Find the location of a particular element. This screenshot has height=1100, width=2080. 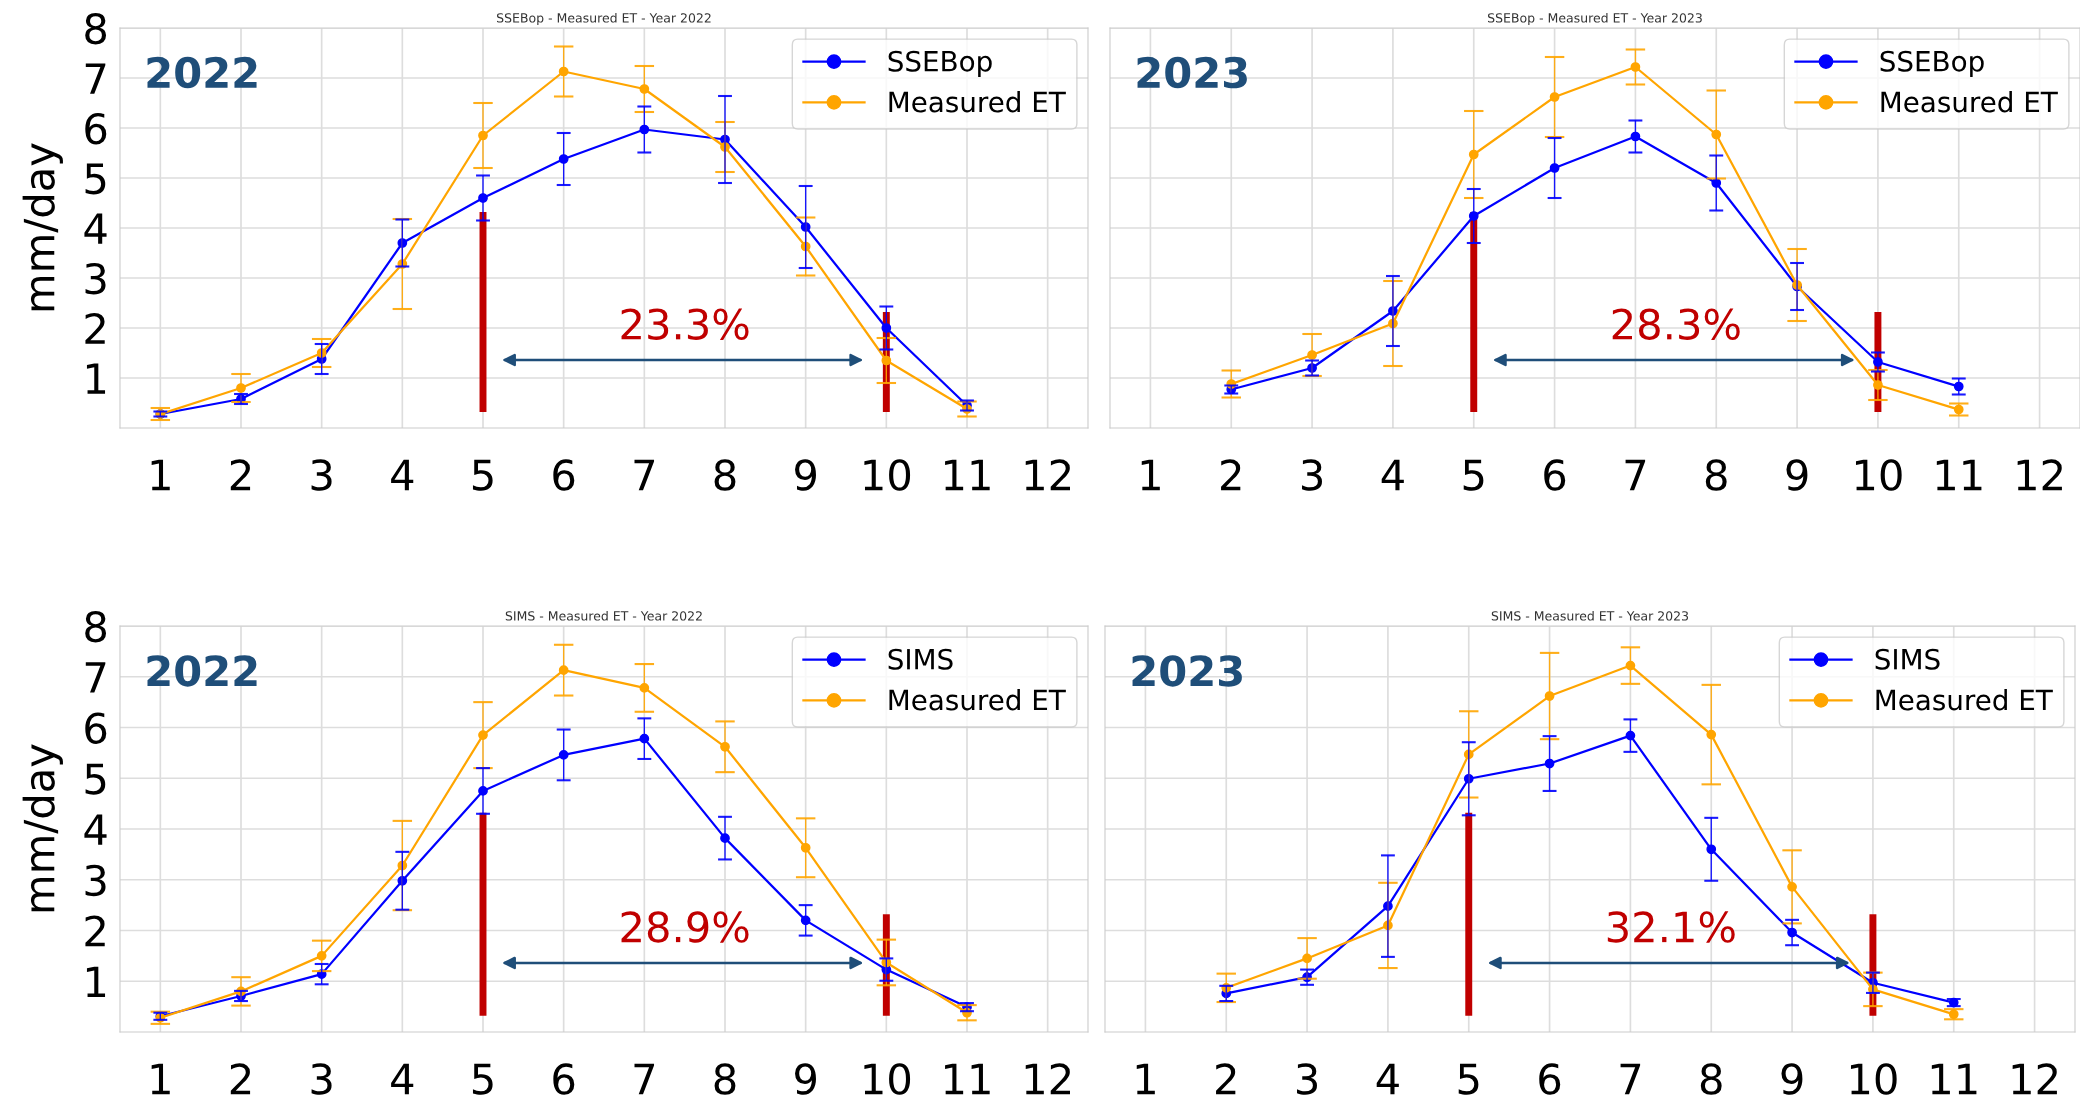

annotation: 28.9% is located at coordinates (685, 927).